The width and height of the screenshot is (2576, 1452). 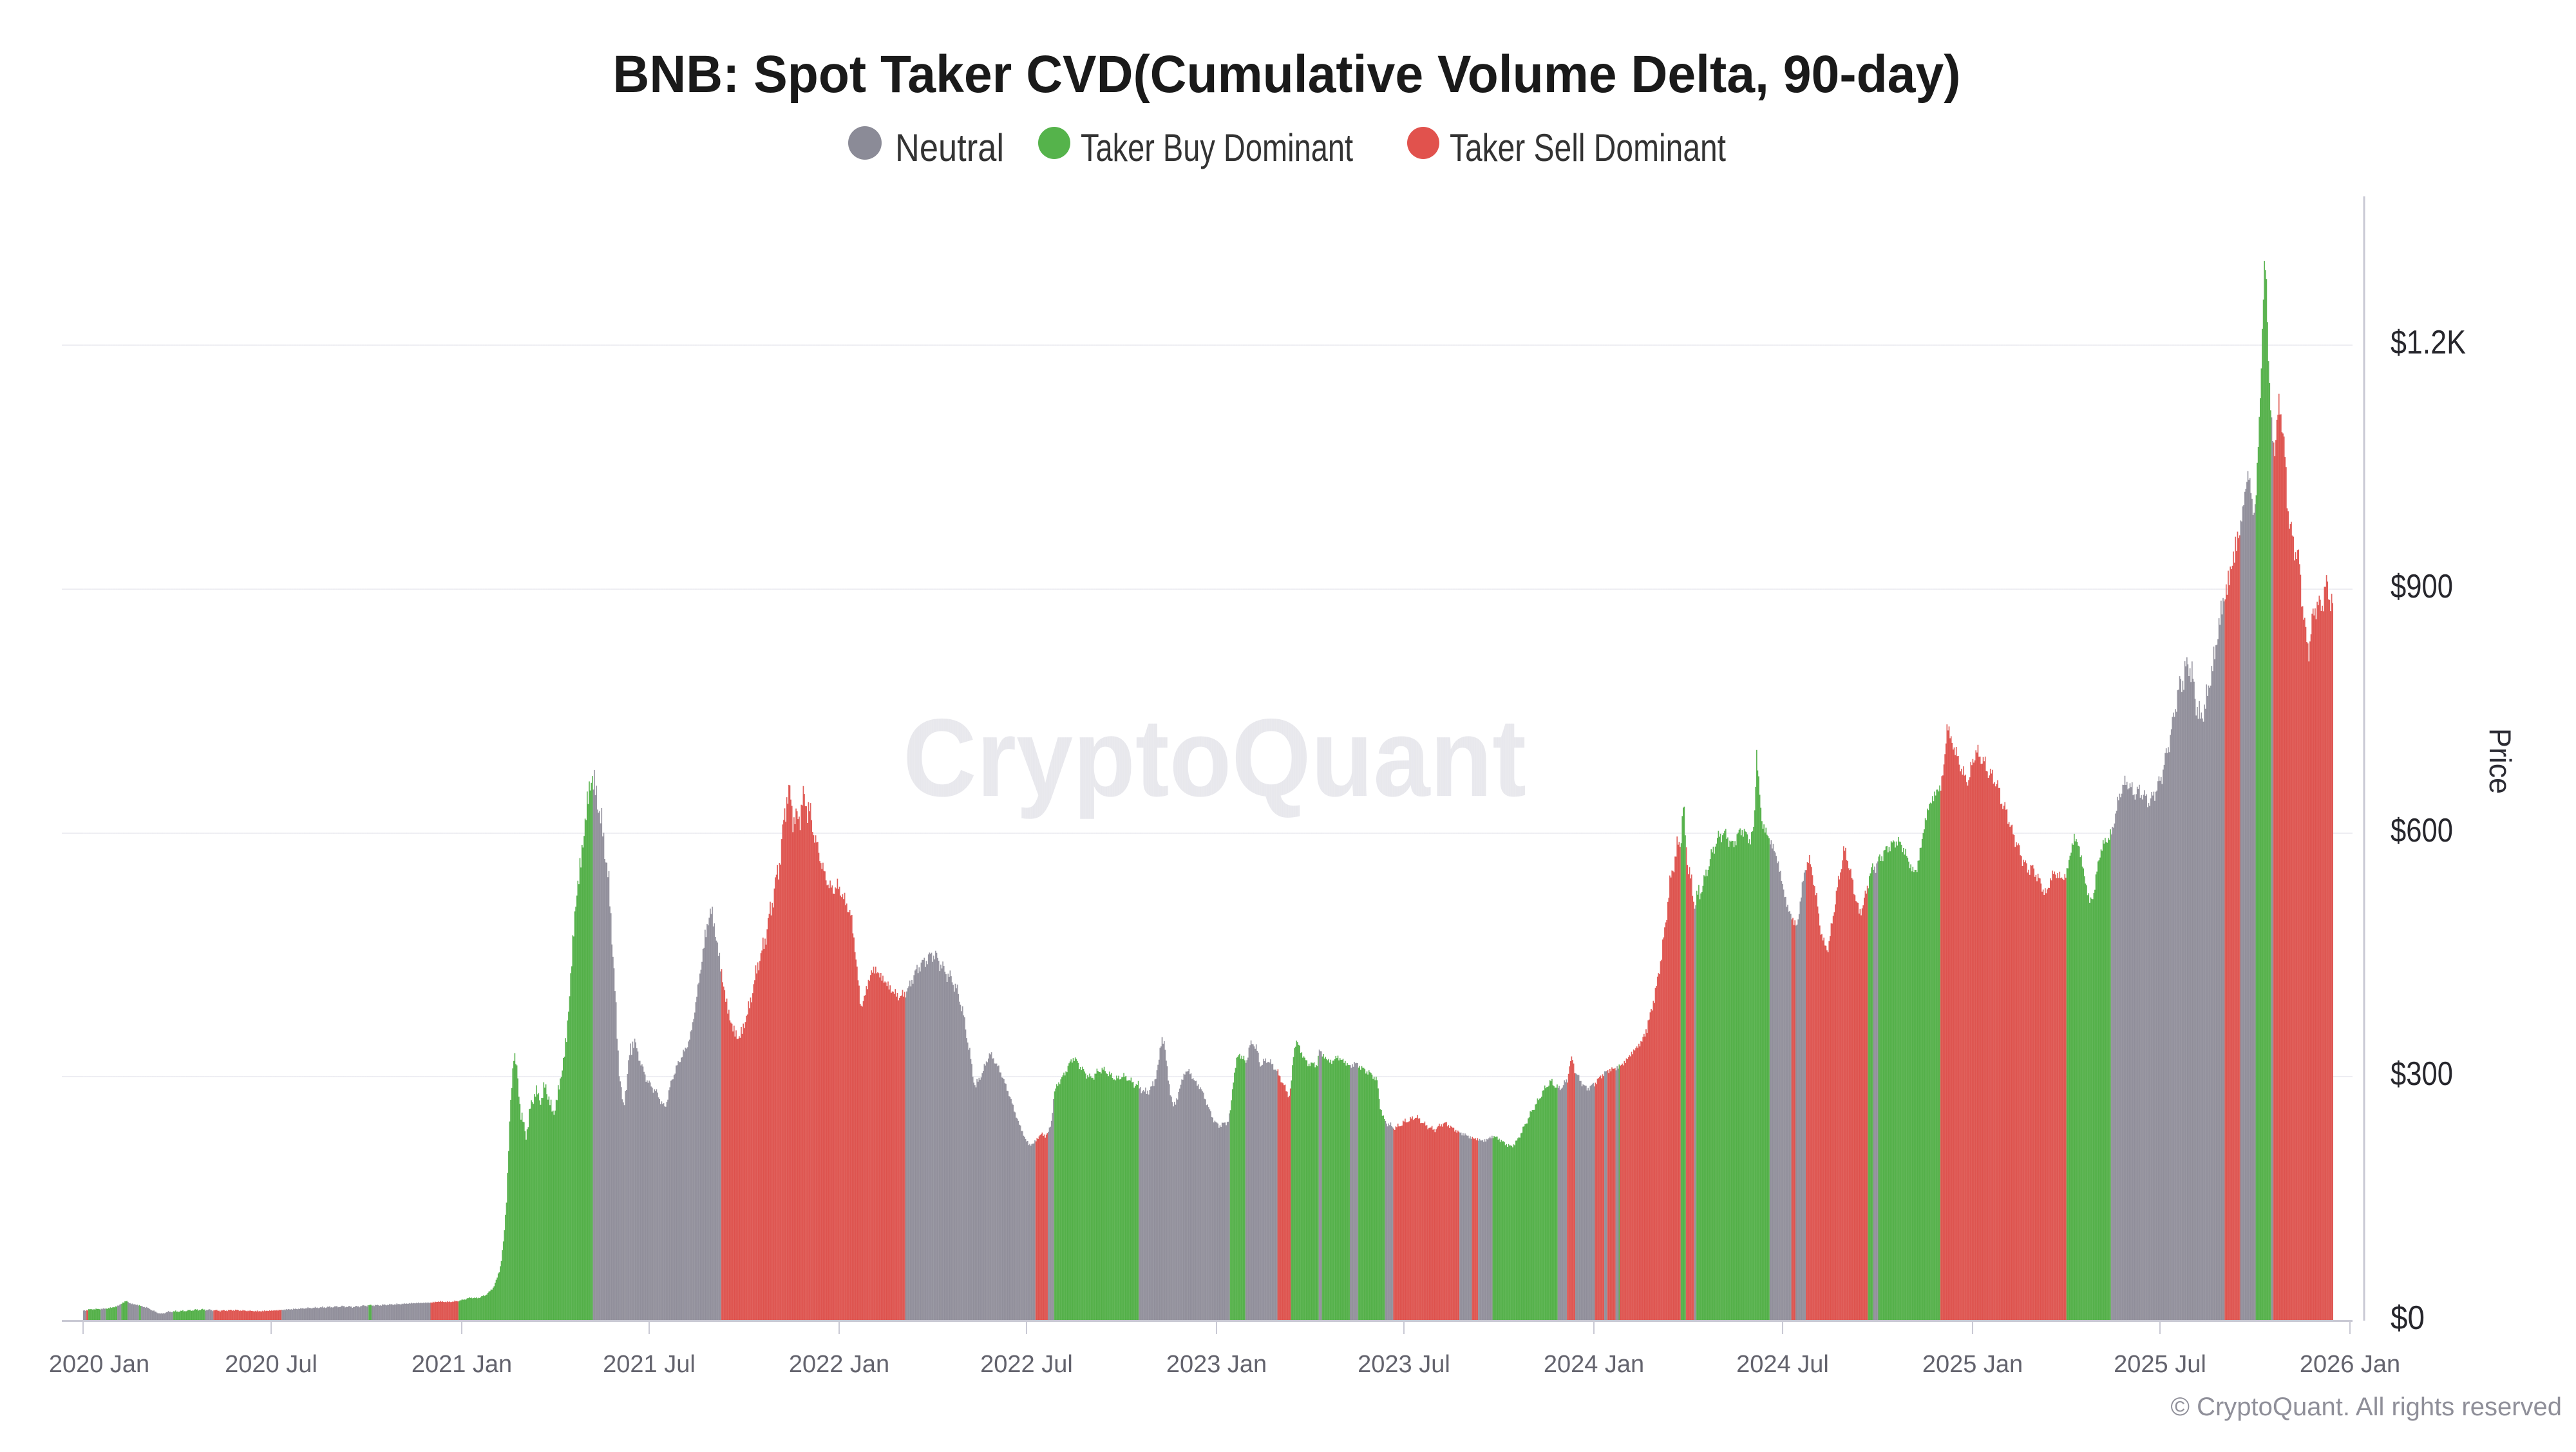 What do you see at coordinates (839, 1364) in the screenshot?
I see `svg-text: 2022 Jan` at bounding box center [839, 1364].